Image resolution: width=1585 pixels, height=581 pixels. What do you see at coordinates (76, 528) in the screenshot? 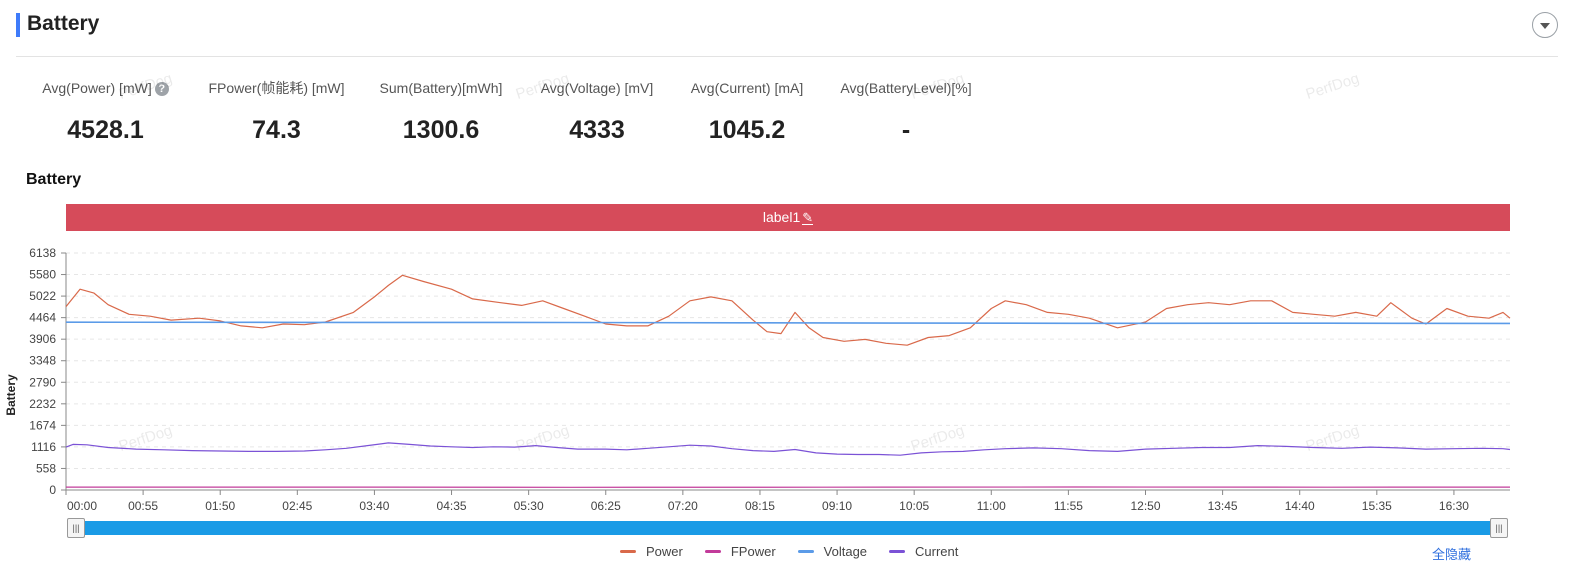
I see `range-slider-left-handle: |||` at bounding box center [76, 528].